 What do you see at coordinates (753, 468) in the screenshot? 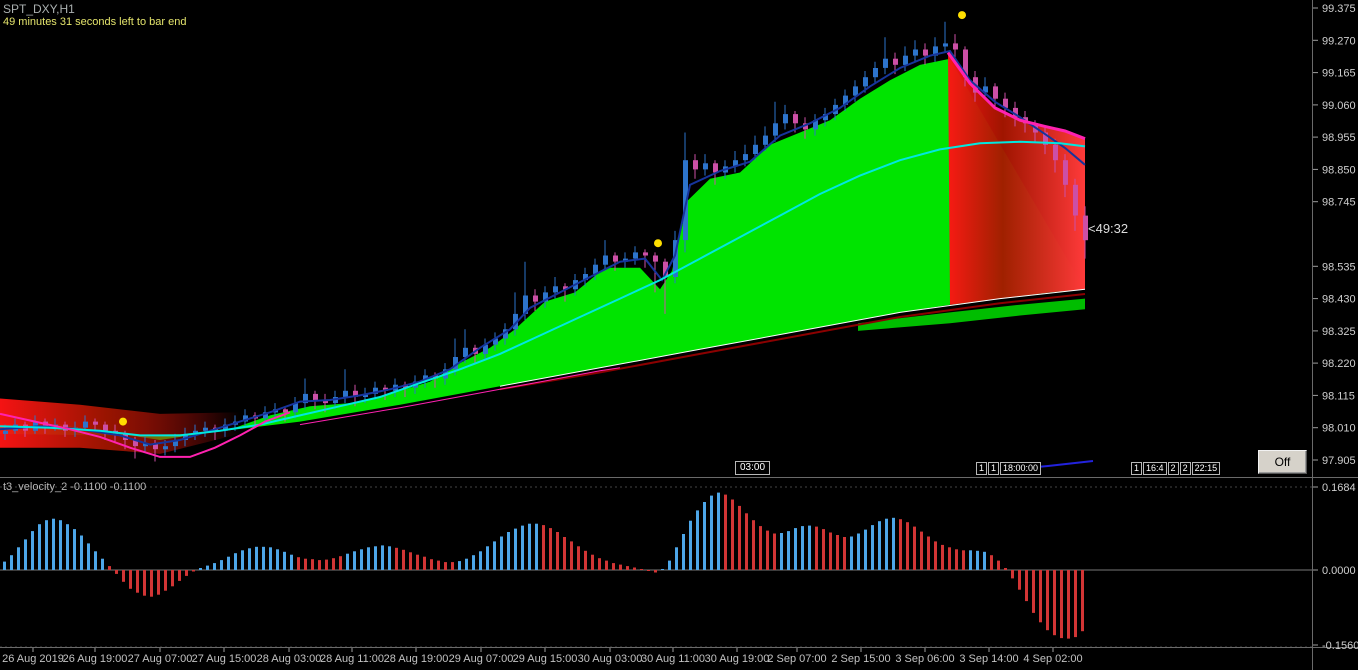
I see `session-time-label: 03:00` at bounding box center [753, 468].